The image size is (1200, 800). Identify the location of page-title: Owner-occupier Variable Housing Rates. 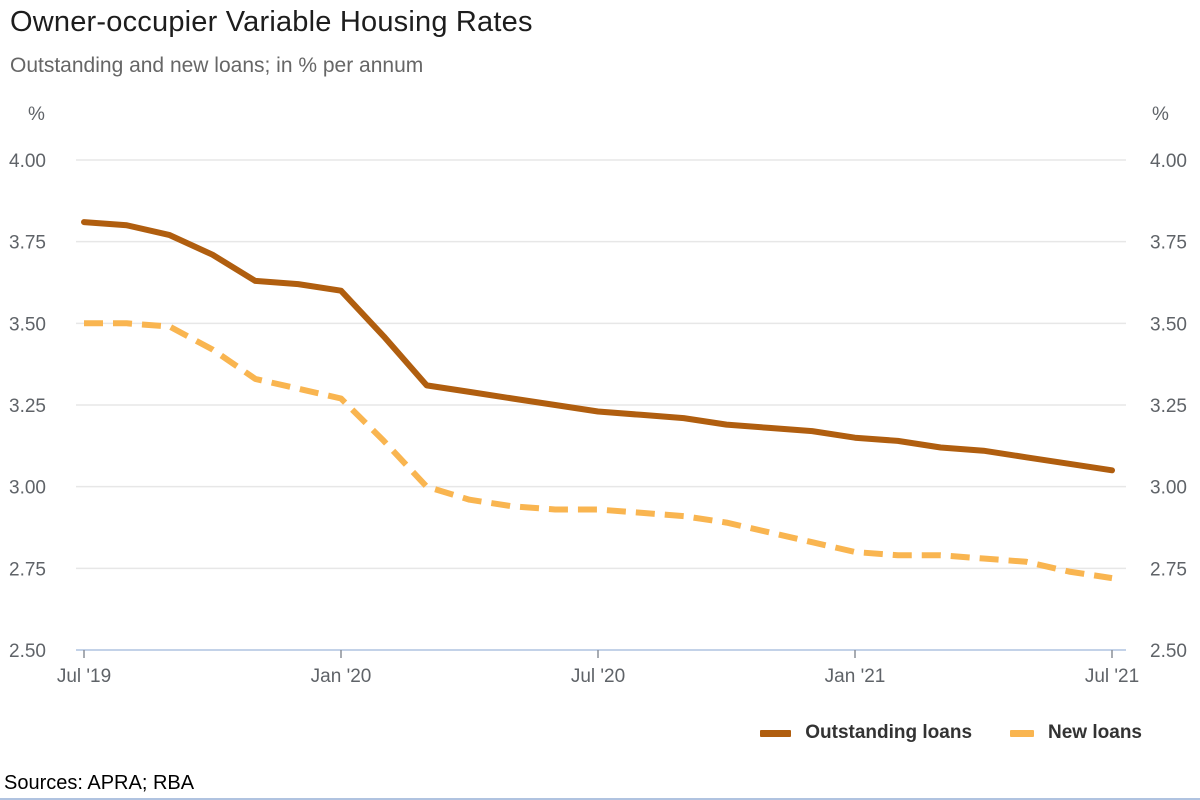
(271, 22).